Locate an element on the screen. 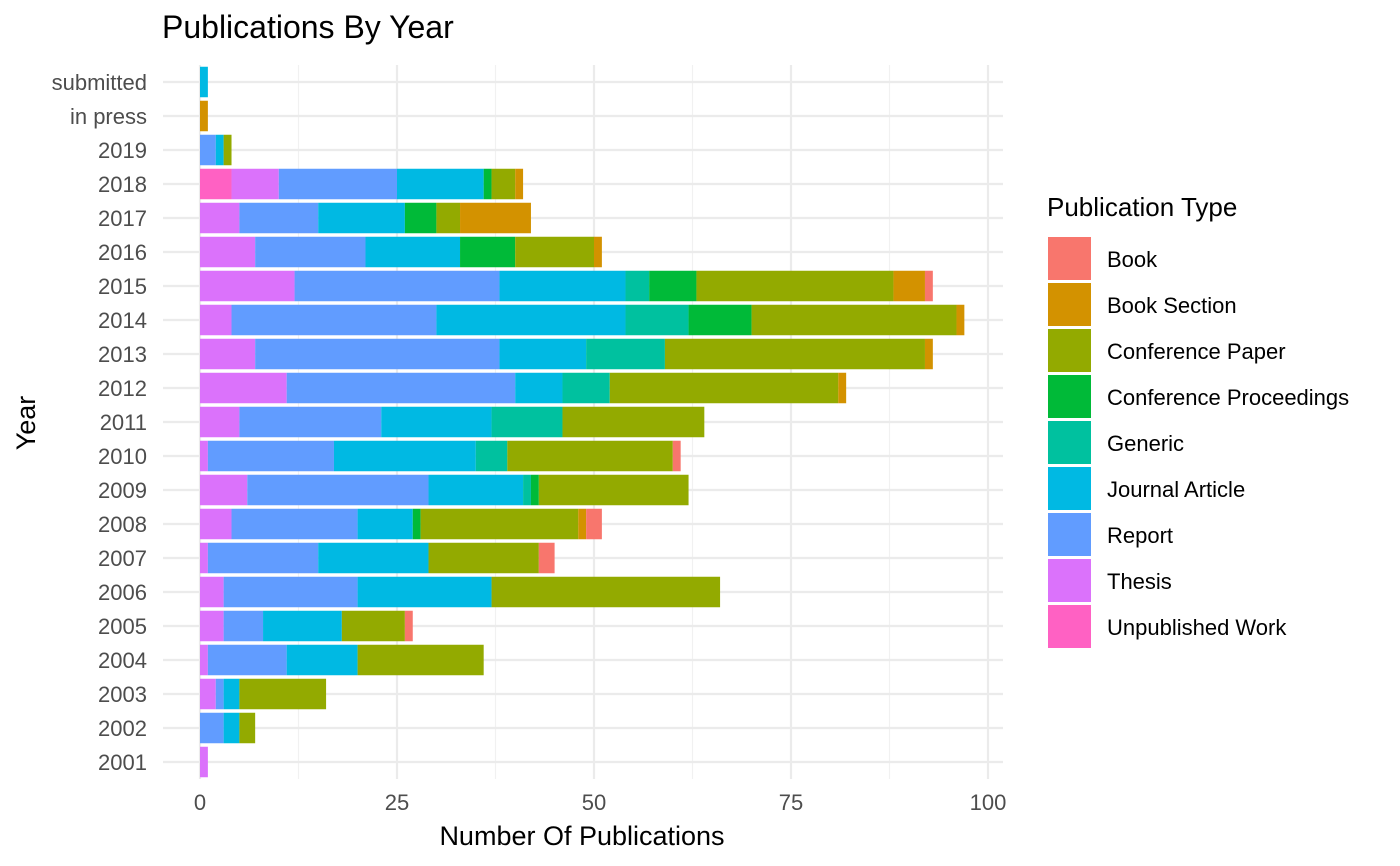 The image size is (1400, 866). bar-segment: 2008 — Conference Proceedings: 1 is located at coordinates (416, 524).